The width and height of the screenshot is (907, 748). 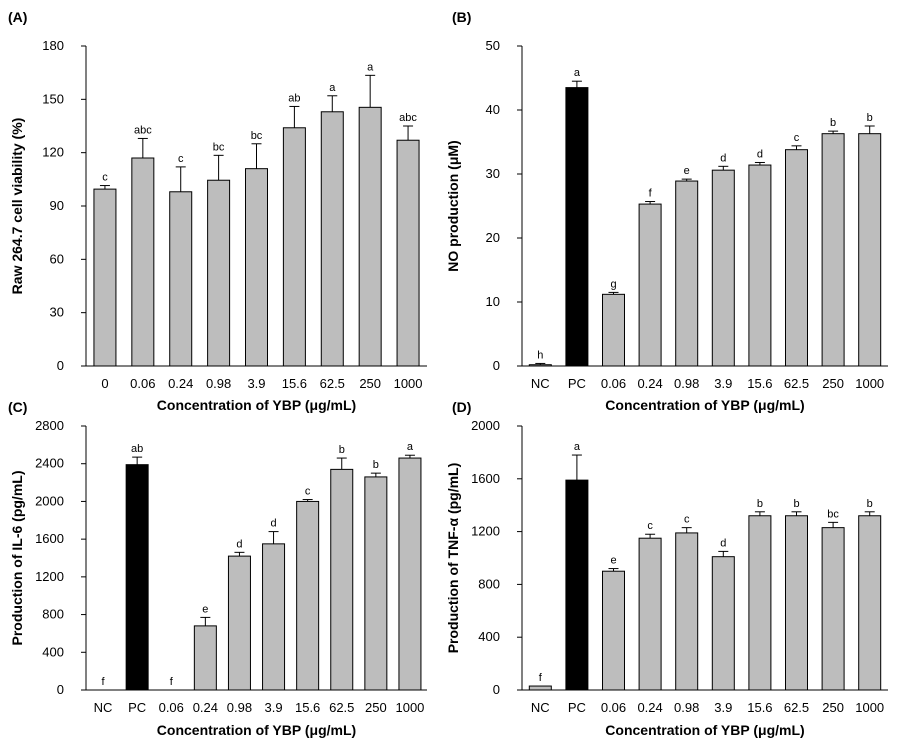 I want to click on y-tick-label: 120, so click(x=53, y=152).